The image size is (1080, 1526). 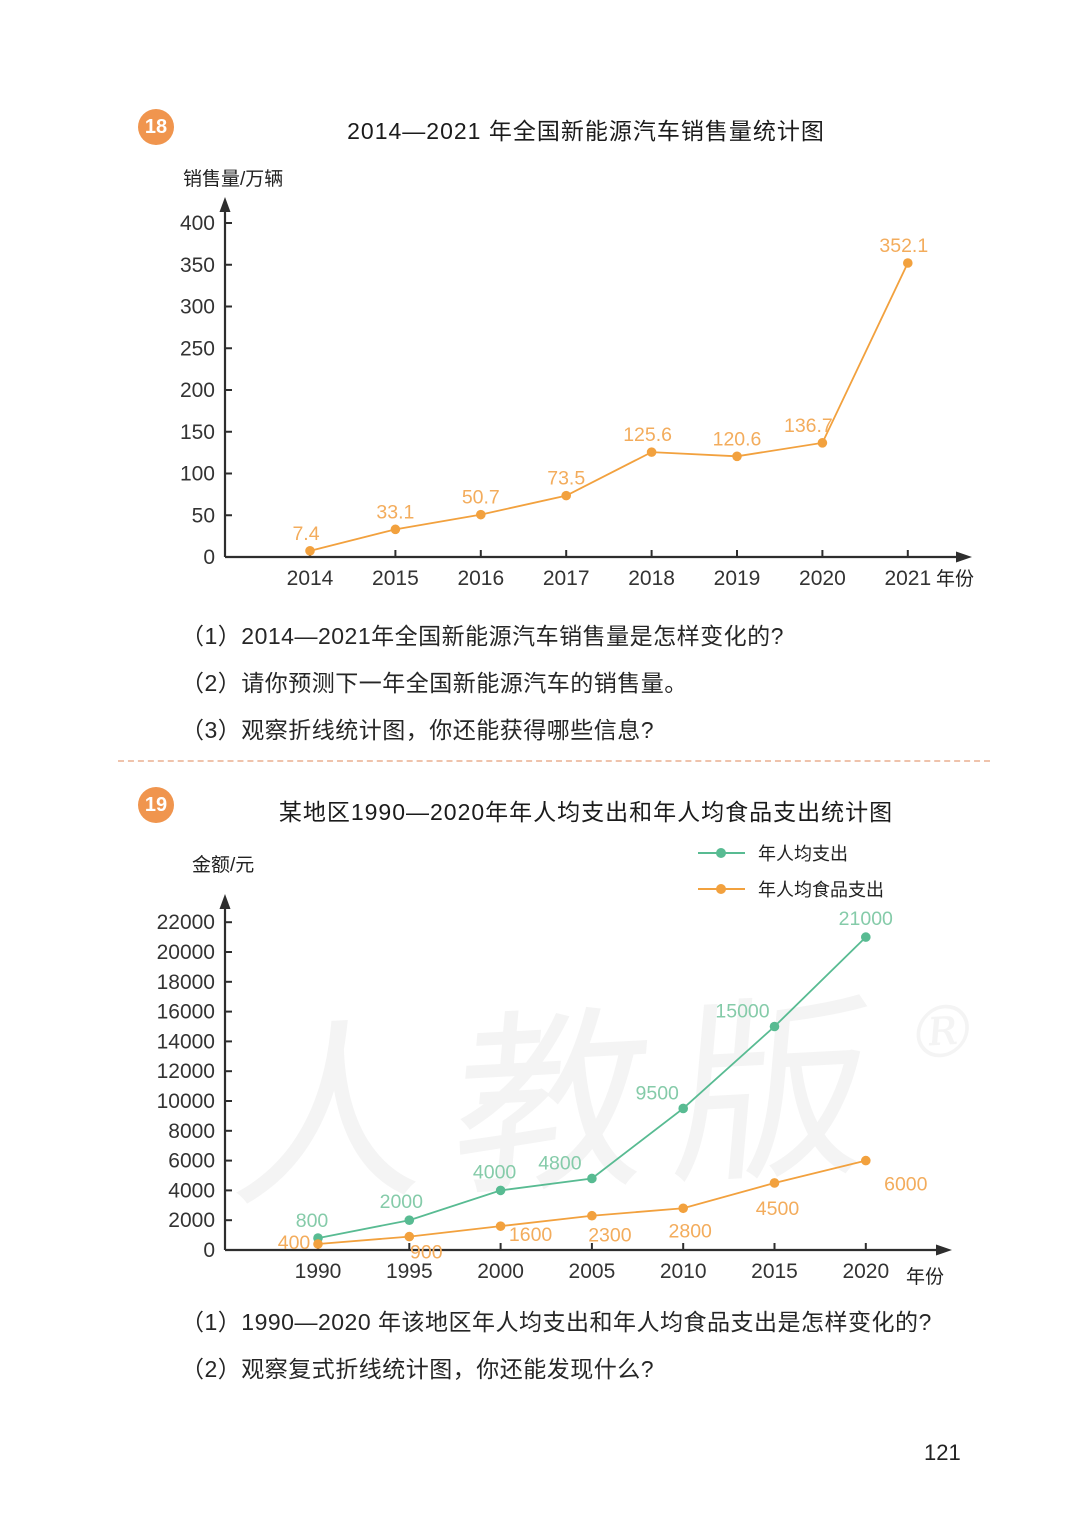 I want to click on svg-text: 300, so click(x=197, y=307).